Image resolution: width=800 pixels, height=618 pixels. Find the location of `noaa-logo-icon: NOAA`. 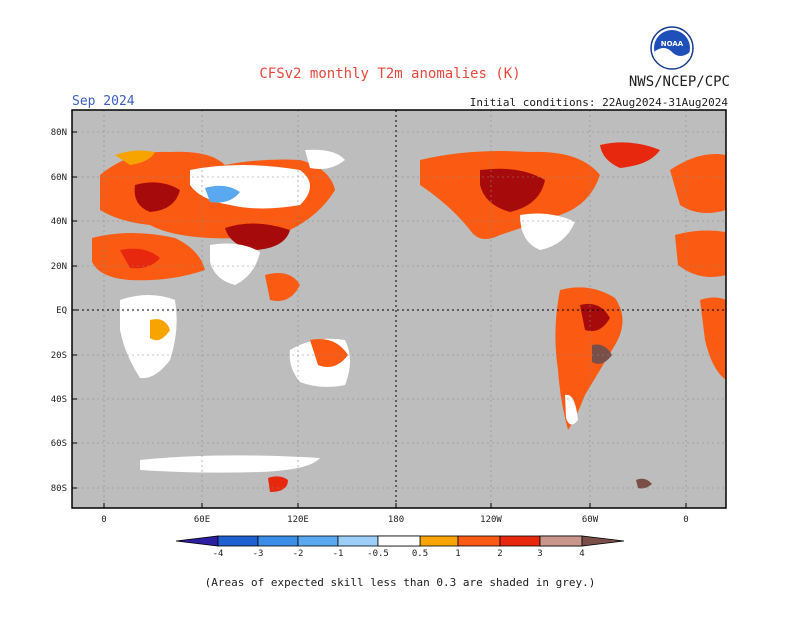

noaa-logo-icon: NOAA is located at coordinates (672, 48).